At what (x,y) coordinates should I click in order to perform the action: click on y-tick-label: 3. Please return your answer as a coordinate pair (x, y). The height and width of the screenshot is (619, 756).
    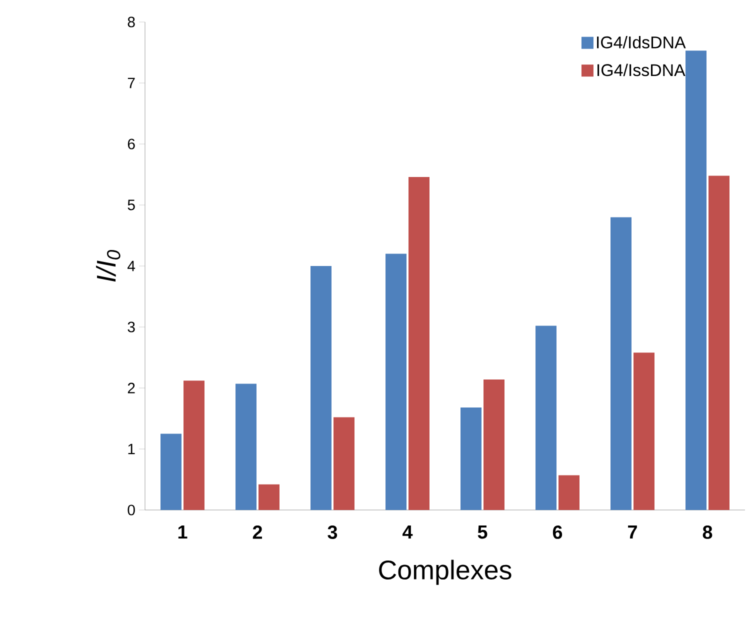
    Looking at the image, I should click on (131, 327).